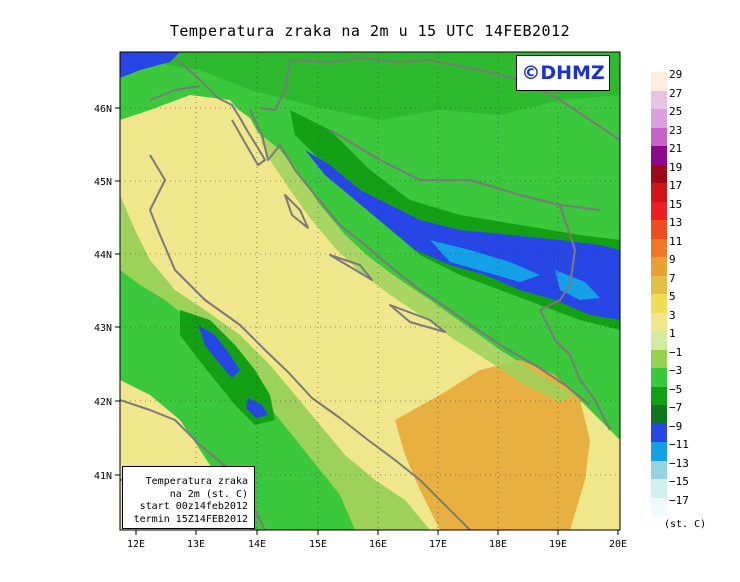 Image resolution: width=740 pixels, height=582 pixels. I want to click on legend-label: 29, so click(676, 74).